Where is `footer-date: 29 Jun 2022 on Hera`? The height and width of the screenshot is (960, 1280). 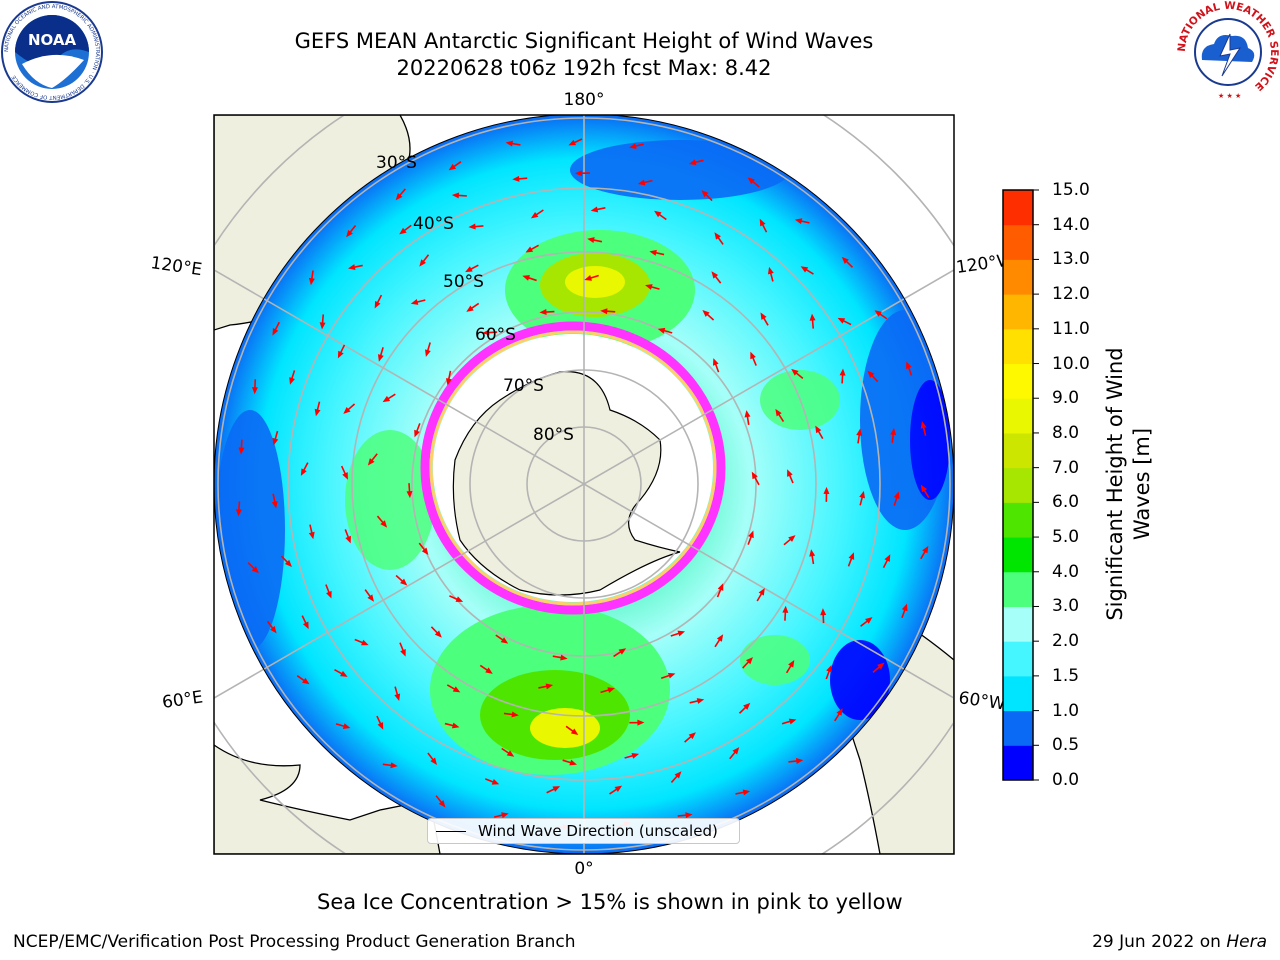 footer-date: 29 Jun 2022 on Hera is located at coordinates (1179, 942).